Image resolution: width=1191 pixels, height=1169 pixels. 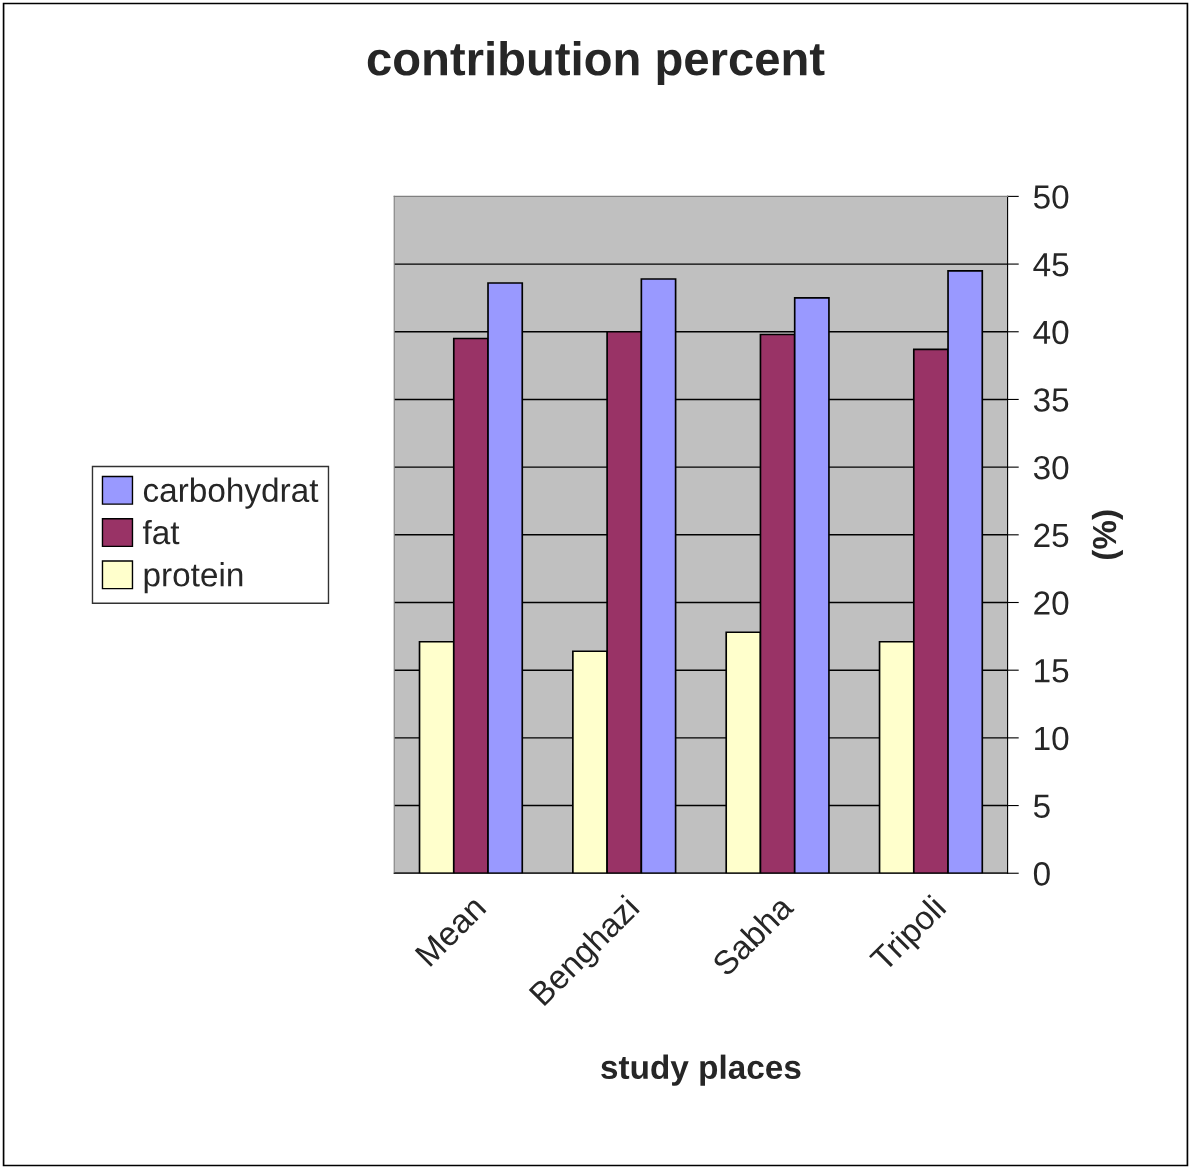 I want to click on y-tick-label: 0, so click(x=1041, y=874).